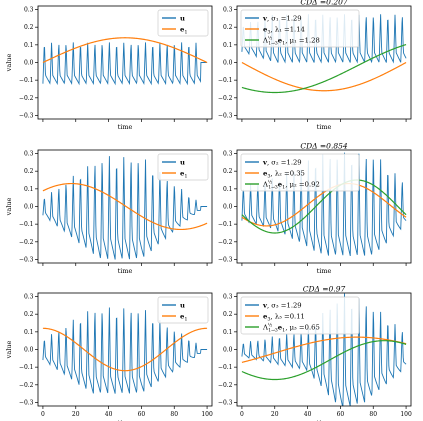  Describe the element at coordinates (284, 175) in the screenshot. I see `legend-label: e3, λ₂ =0.35` at that location.